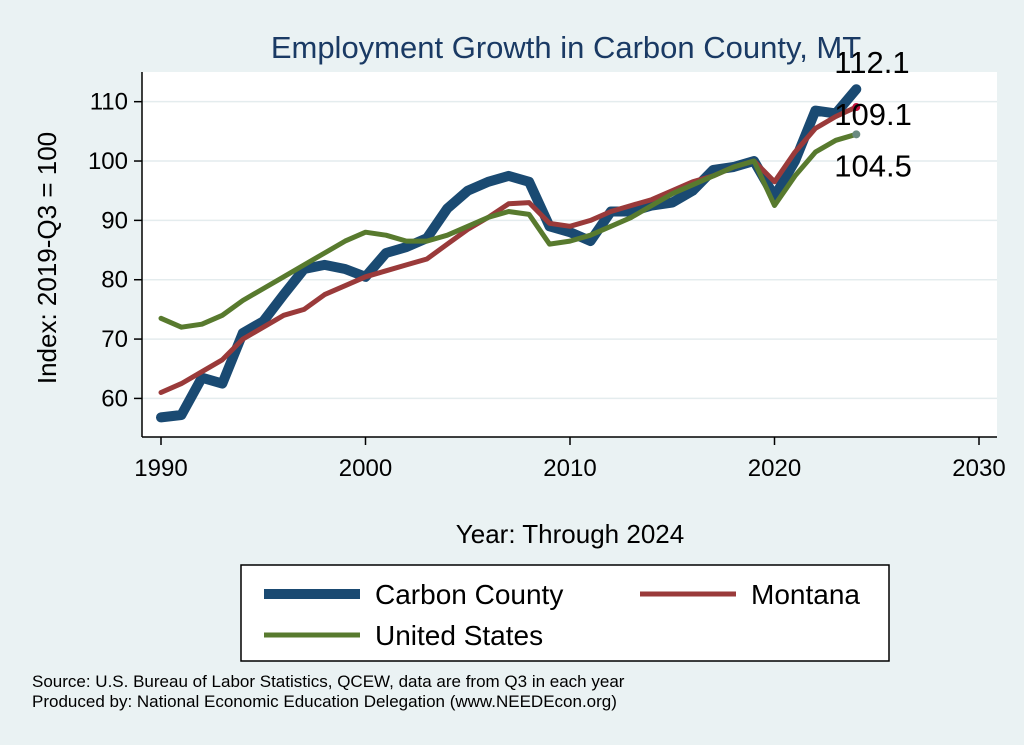  I want to click on y-tick-label: 90, so click(114, 220).